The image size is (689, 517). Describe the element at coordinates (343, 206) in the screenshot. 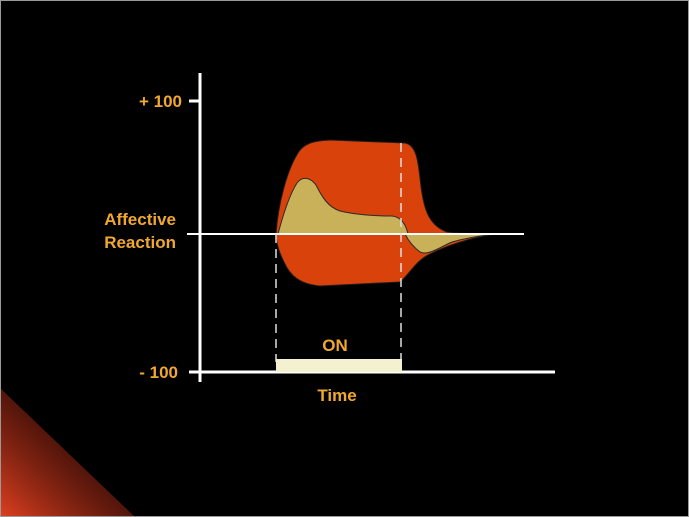

I see `inner-reaction-region-positive` at that location.